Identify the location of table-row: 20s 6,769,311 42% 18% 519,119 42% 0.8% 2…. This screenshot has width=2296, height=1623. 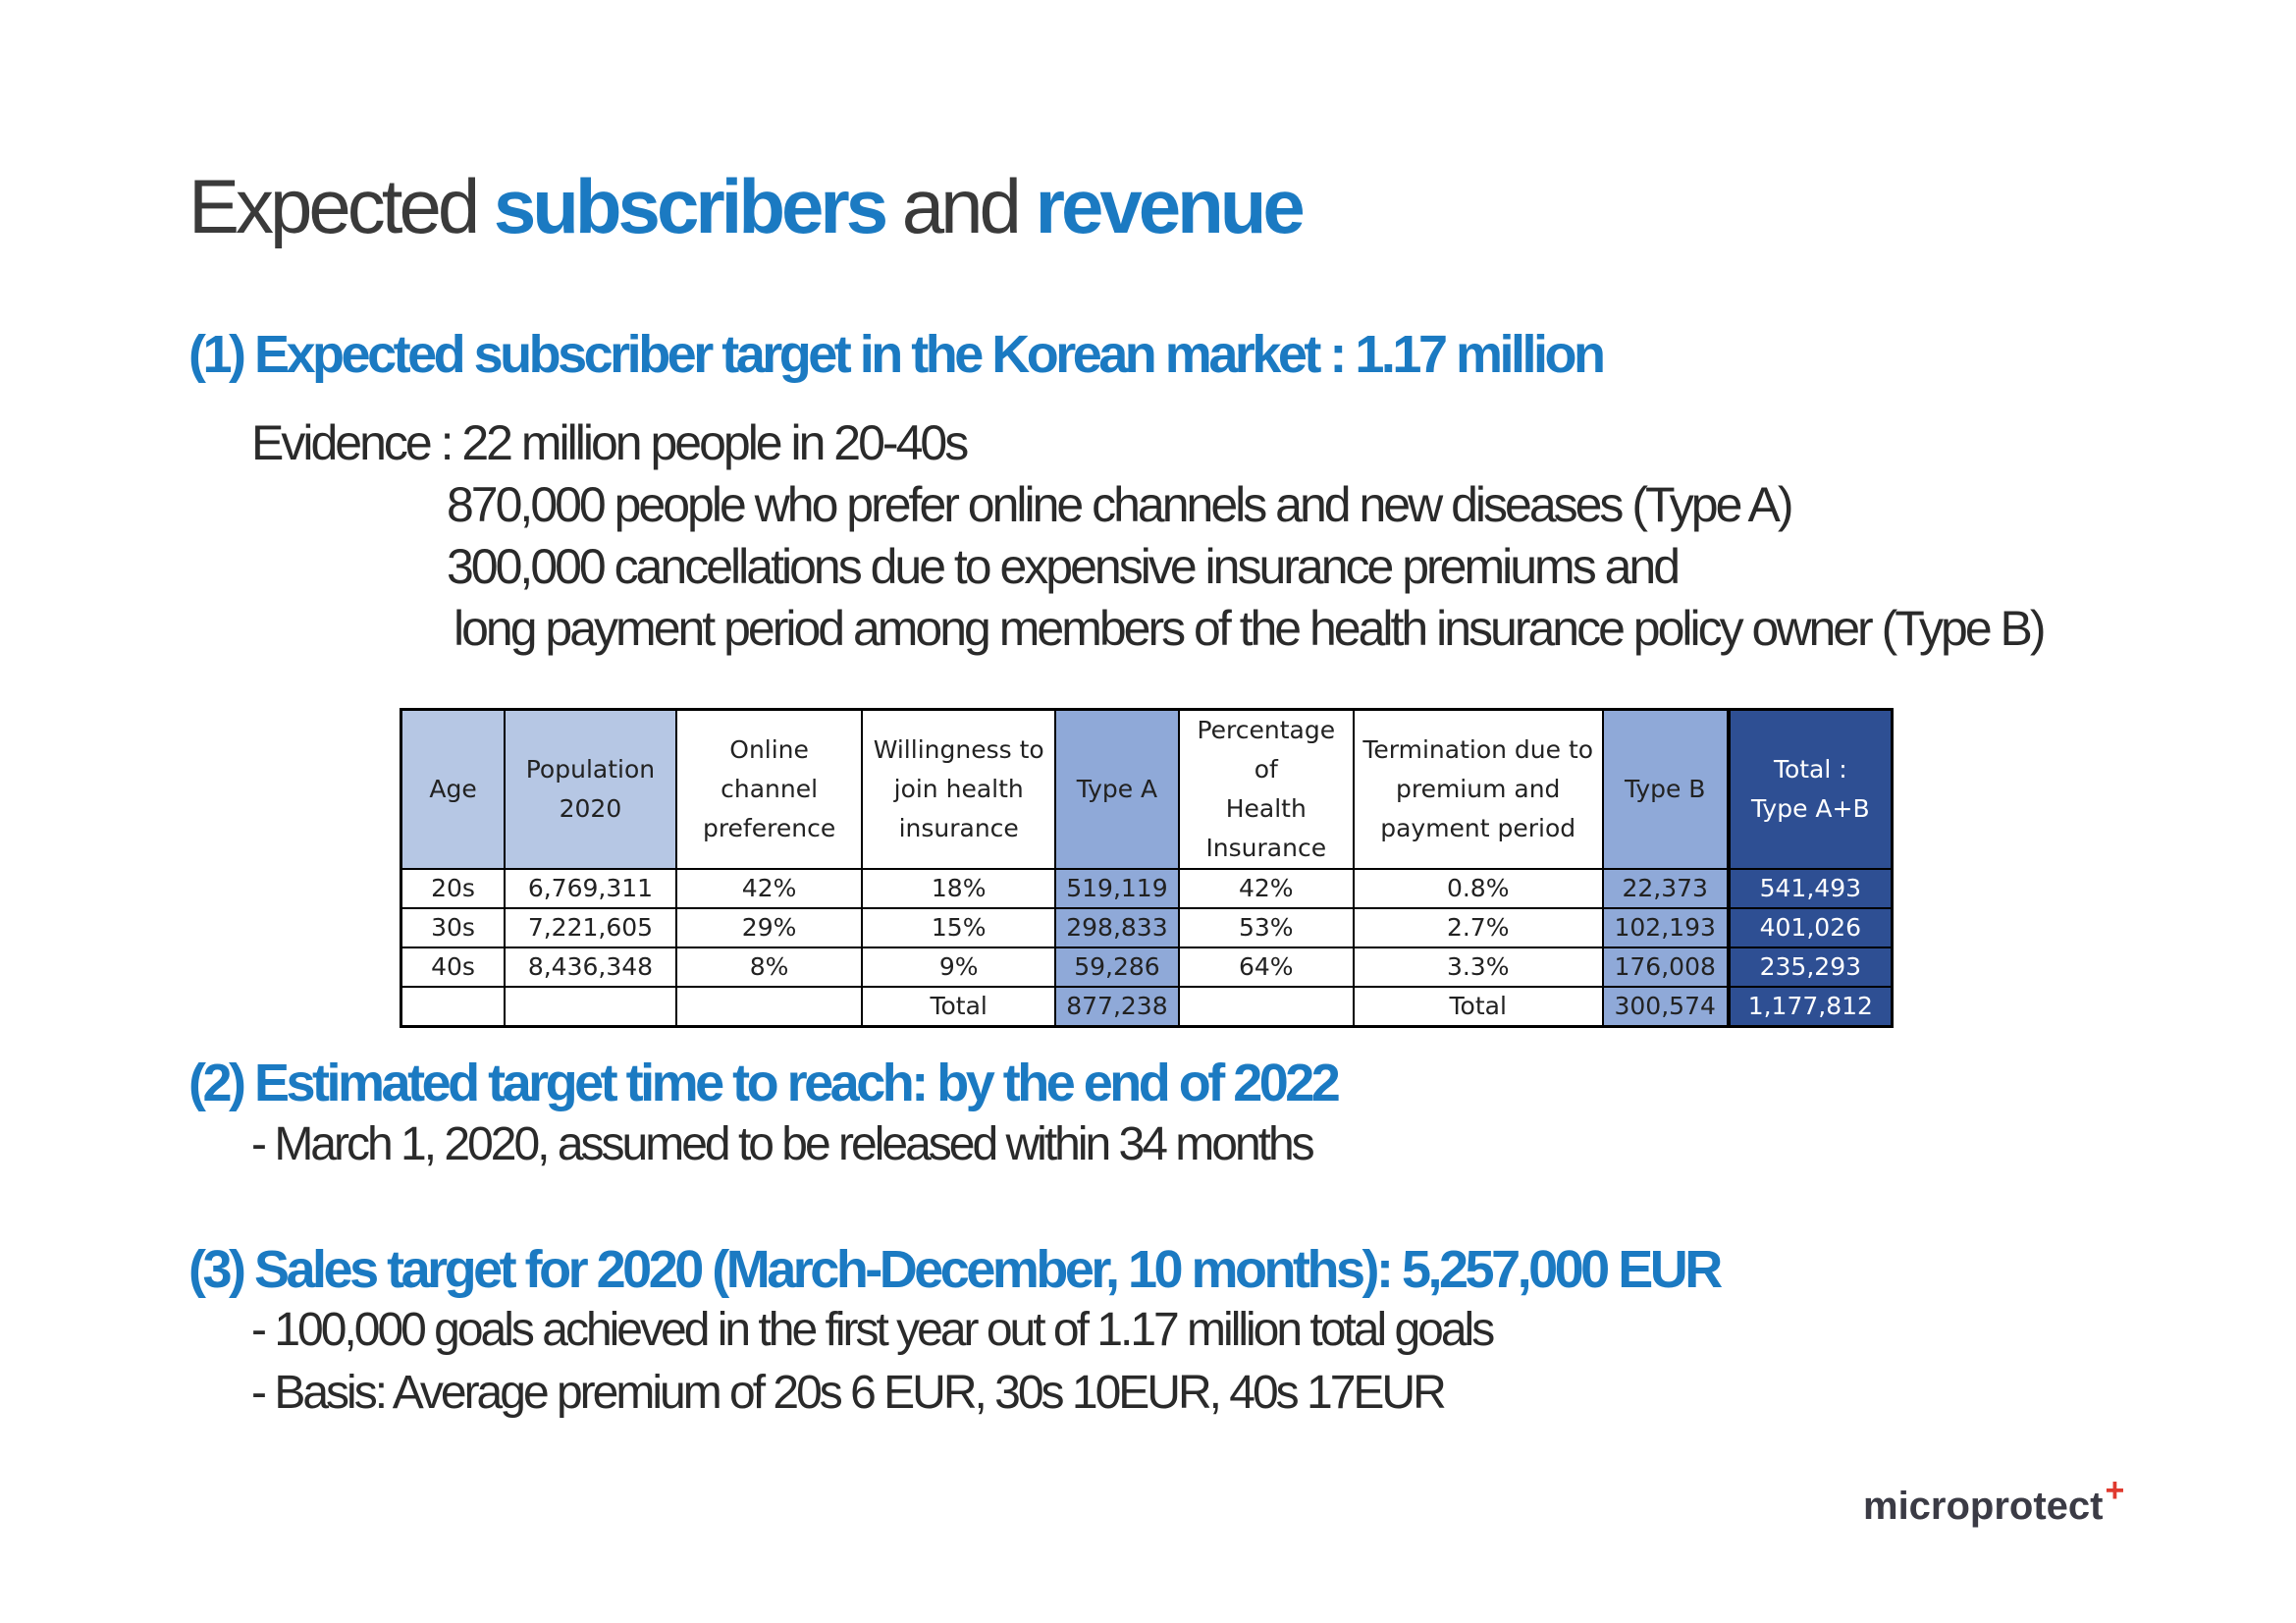
(1147, 888).